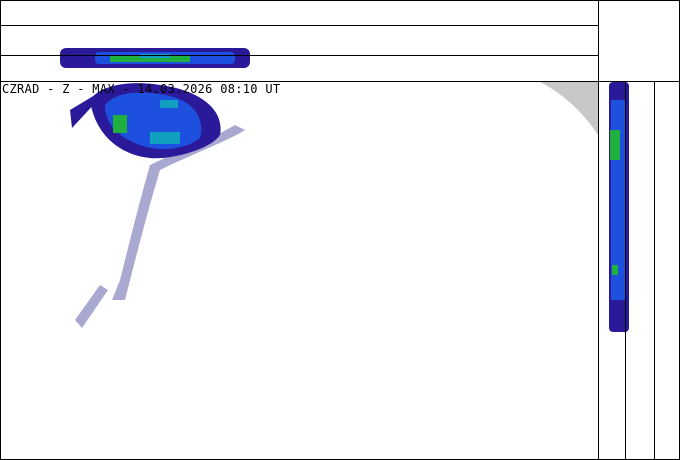 This screenshot has width=680, height=460. Describe the element at coordinates (340, 0) in the screenshot. I see `frame-top` at that location.